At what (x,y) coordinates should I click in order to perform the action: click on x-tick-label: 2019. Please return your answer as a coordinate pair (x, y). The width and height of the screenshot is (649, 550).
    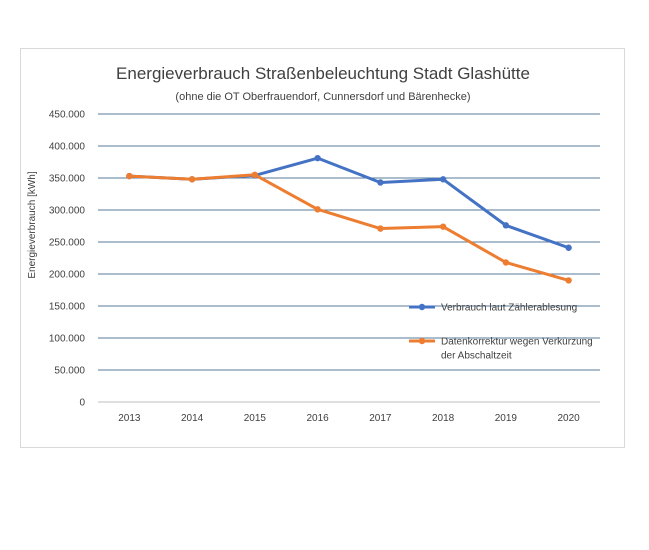
    Looking at the image, I should click on (506, 418).